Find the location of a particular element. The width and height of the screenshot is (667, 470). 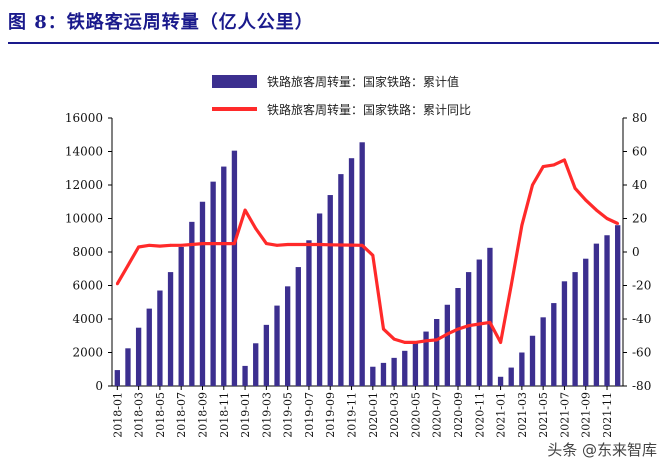

chart-title: 图 8：铁路客运周转量（亿人公里） is located at coordinates (161, 22).